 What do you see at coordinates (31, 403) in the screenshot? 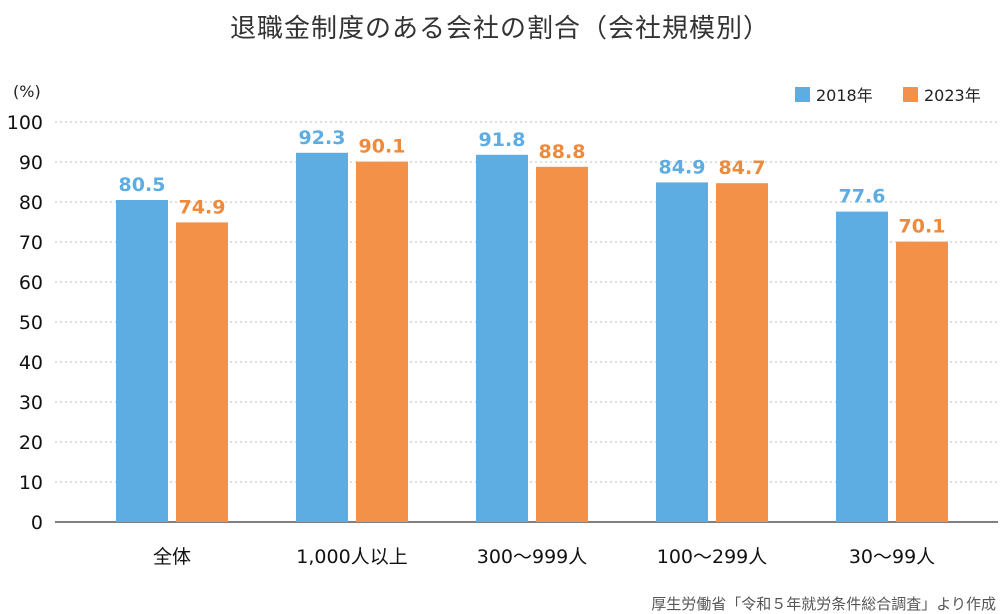
I see `y-tick-label: 30` at bounding box center [31, 403].